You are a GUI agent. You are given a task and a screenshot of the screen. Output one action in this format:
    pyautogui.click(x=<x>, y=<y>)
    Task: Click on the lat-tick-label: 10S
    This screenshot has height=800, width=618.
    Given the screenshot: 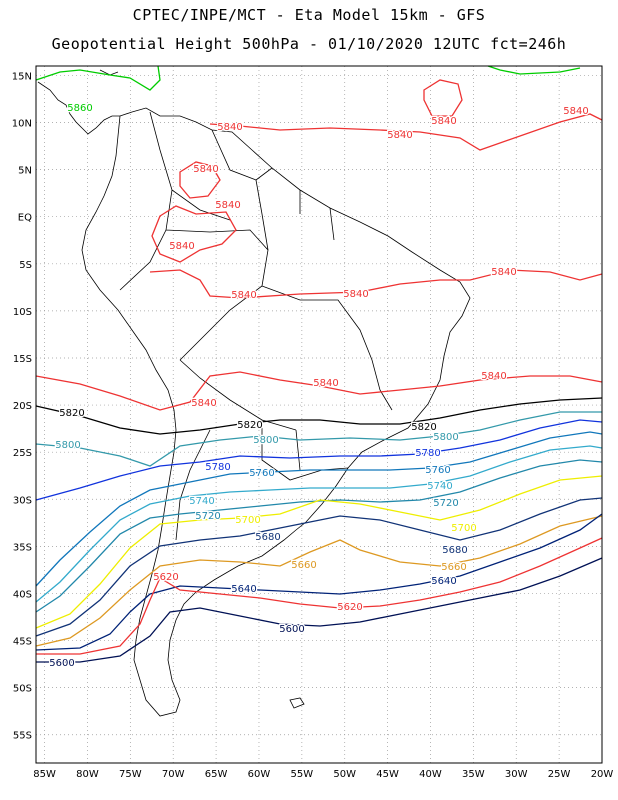 What is the action you would take?
    pyautogui.click(x=22, y=312)
    